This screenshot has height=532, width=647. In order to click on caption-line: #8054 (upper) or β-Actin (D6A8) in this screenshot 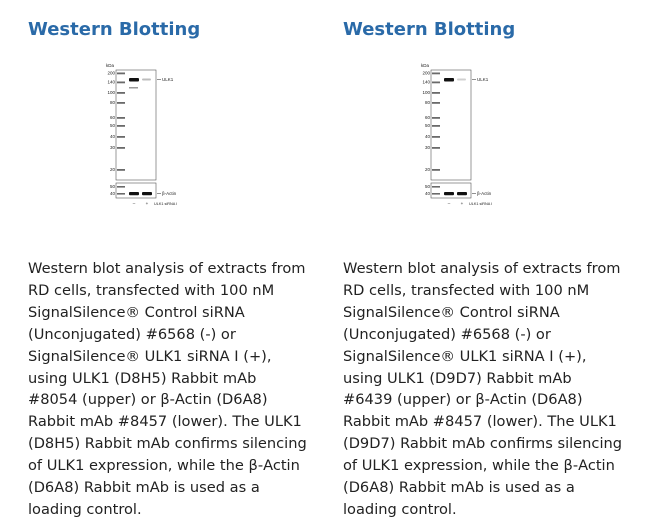, I will do `click(148, 400)`.